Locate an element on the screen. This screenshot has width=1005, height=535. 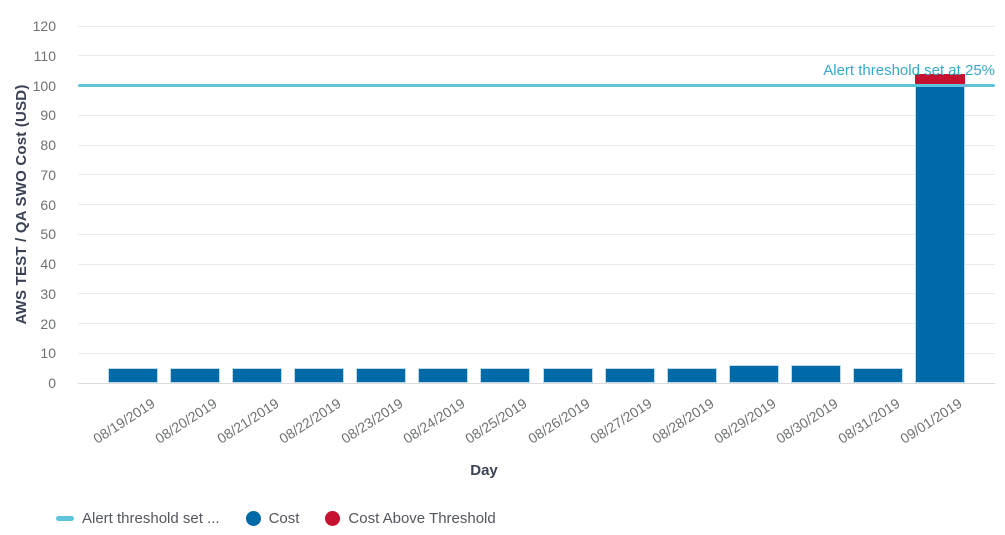
y-tick-label: 120 is located at coordinates (44, 26).